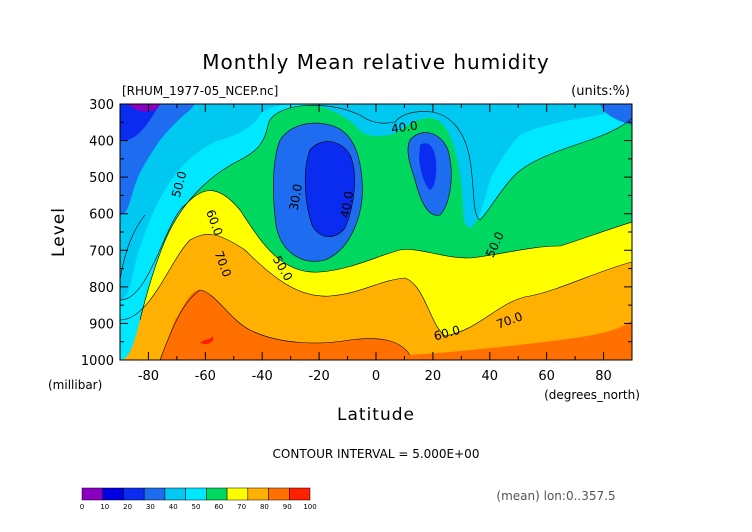 The image size is (752, 532). I want to click on x-tick-label: 0, so click(376, 376).